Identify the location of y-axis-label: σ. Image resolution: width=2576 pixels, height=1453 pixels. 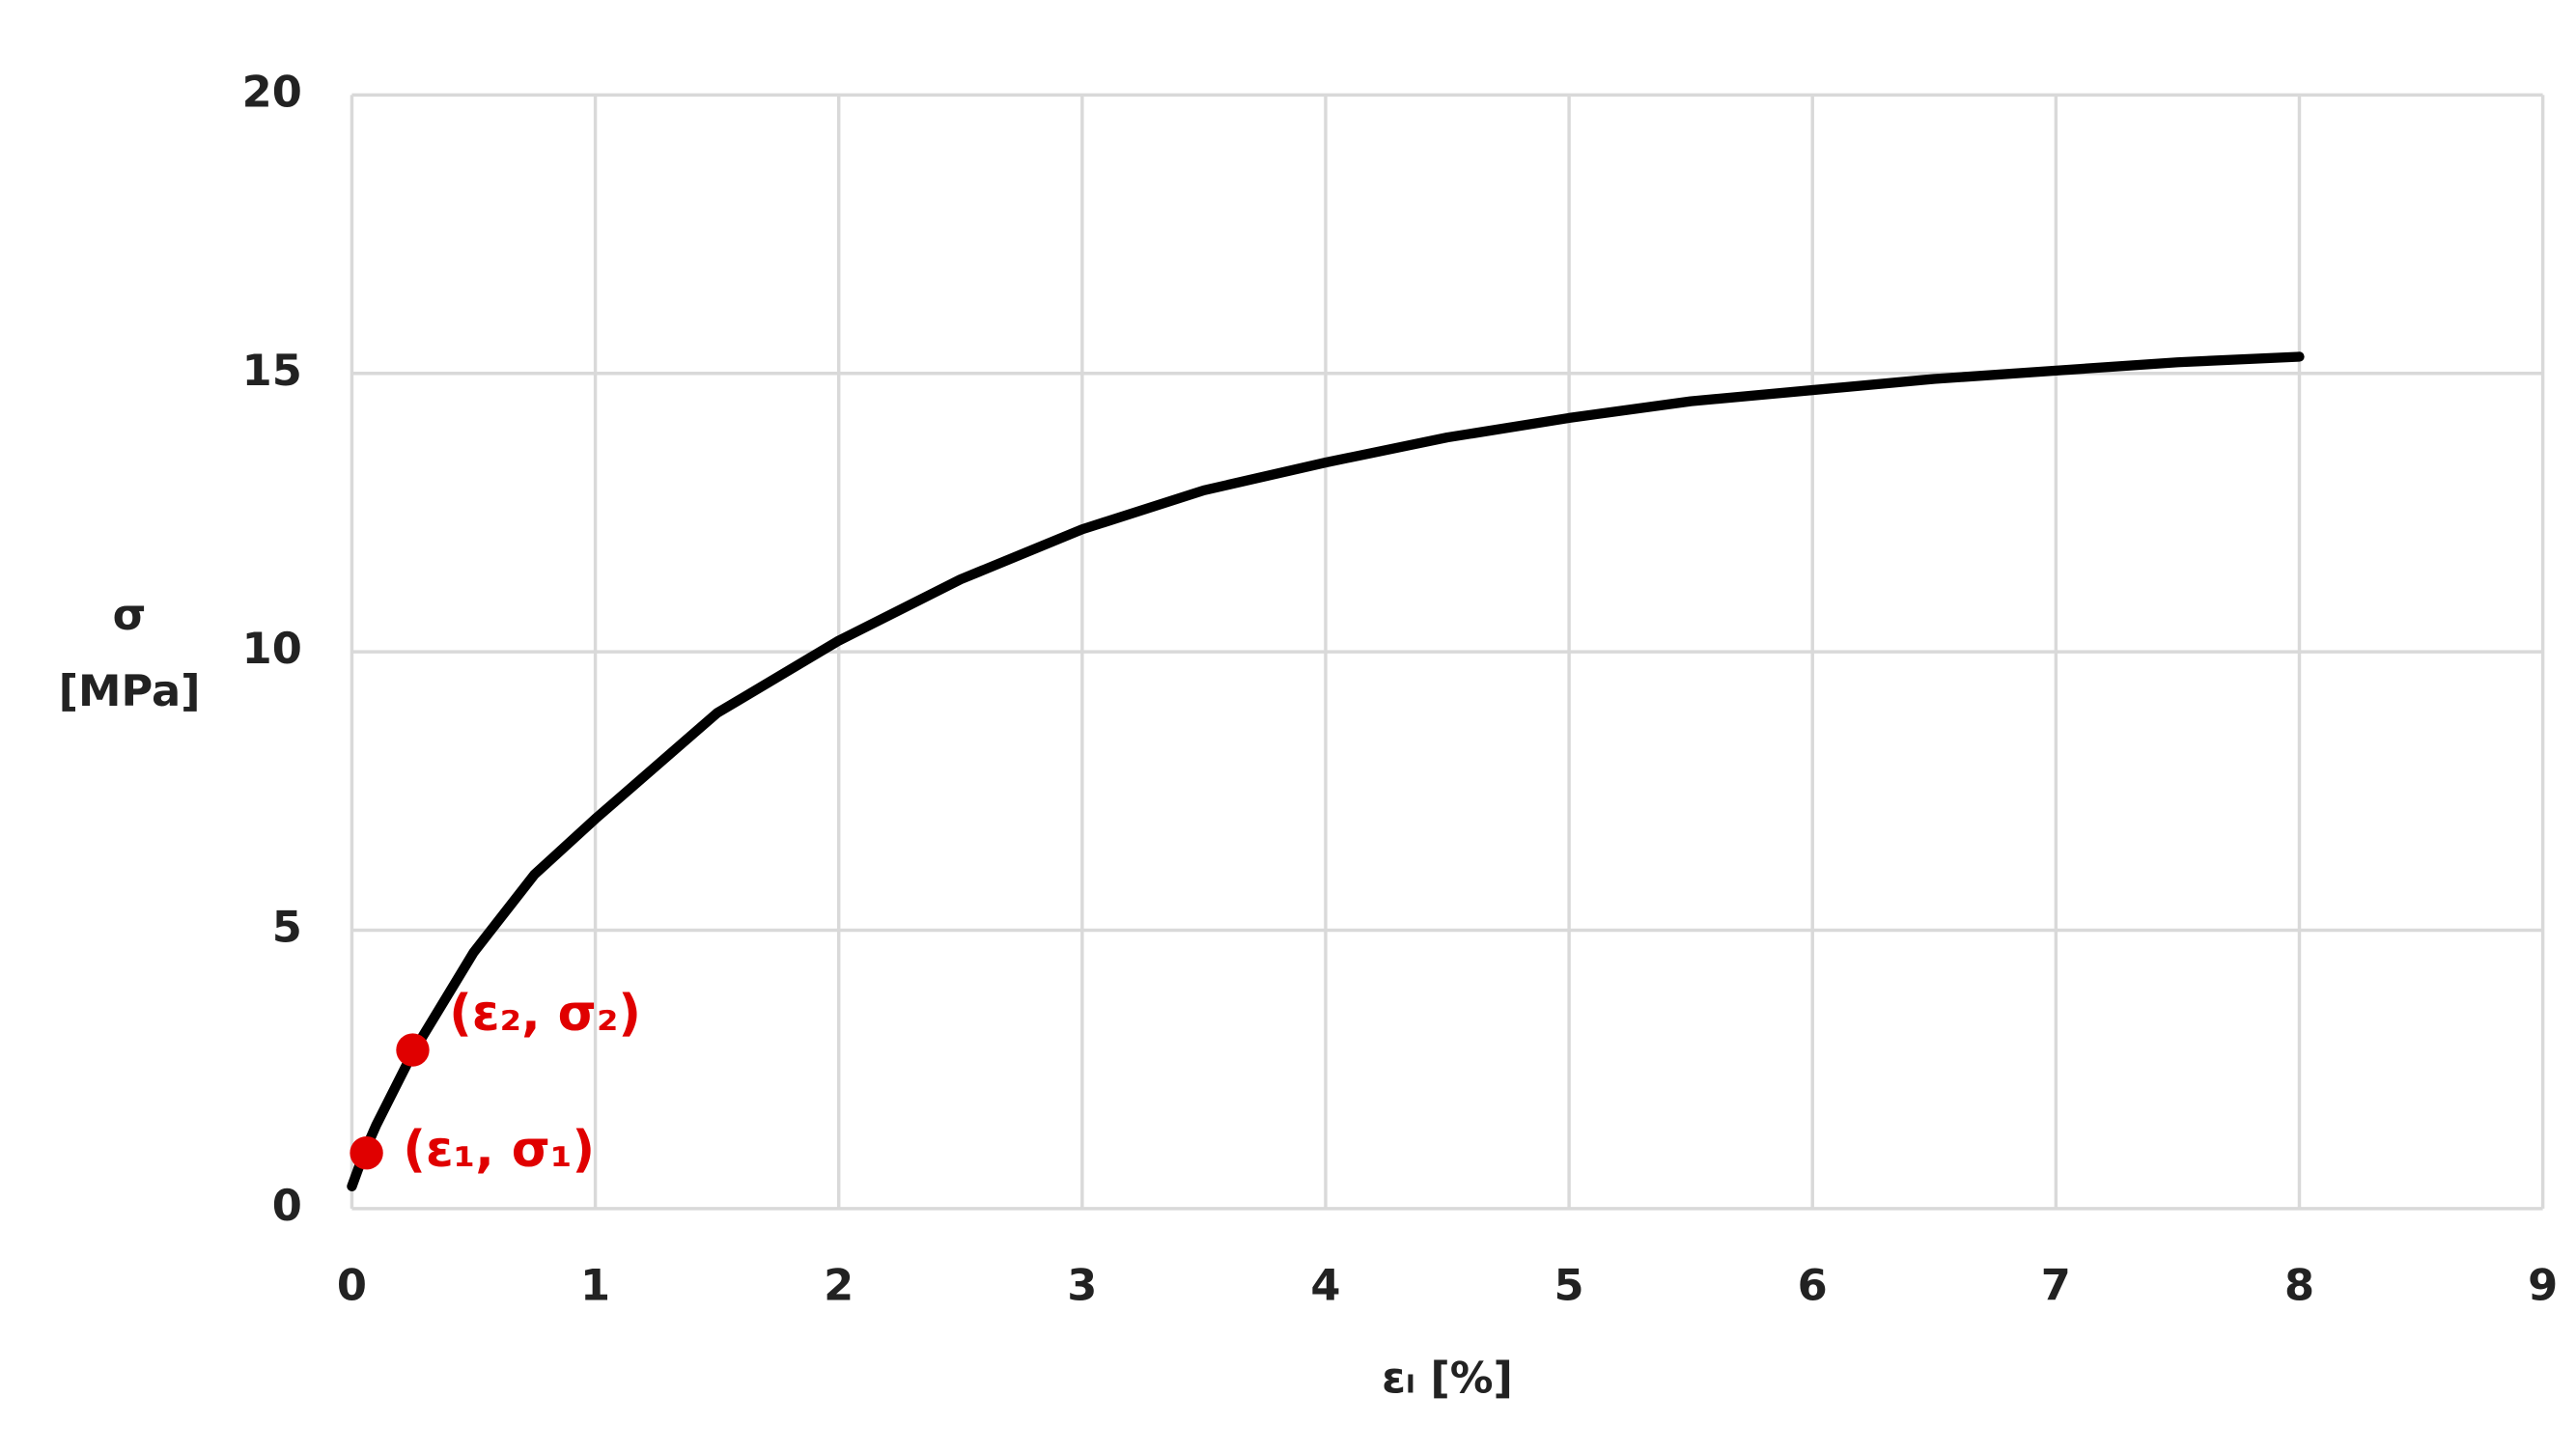
(130, 615).